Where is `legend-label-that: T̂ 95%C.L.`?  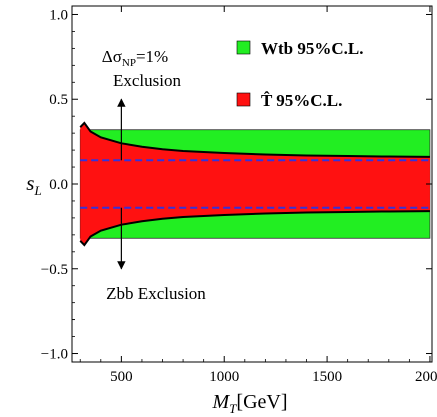
legend-label-that: T̂ 95%C.L. is located at coordinates (301, 100).